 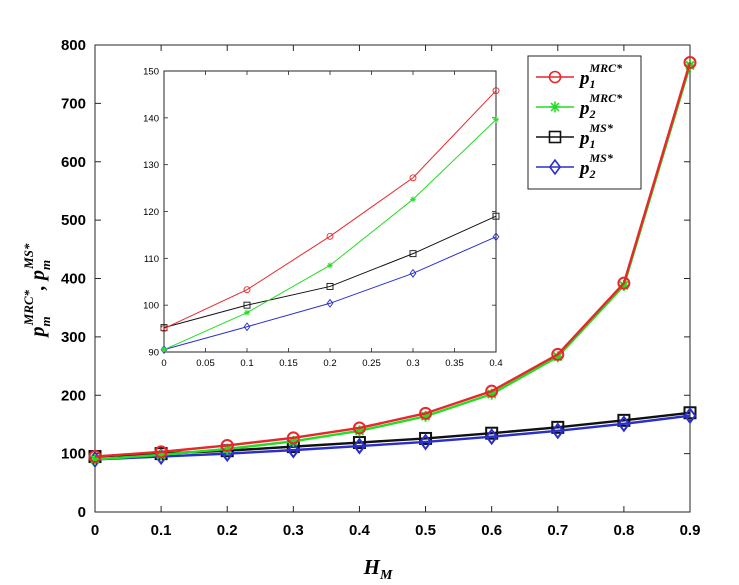 I want to click on legend-entry-p1_ms: p1 MS*, so click(x=575, y=136).